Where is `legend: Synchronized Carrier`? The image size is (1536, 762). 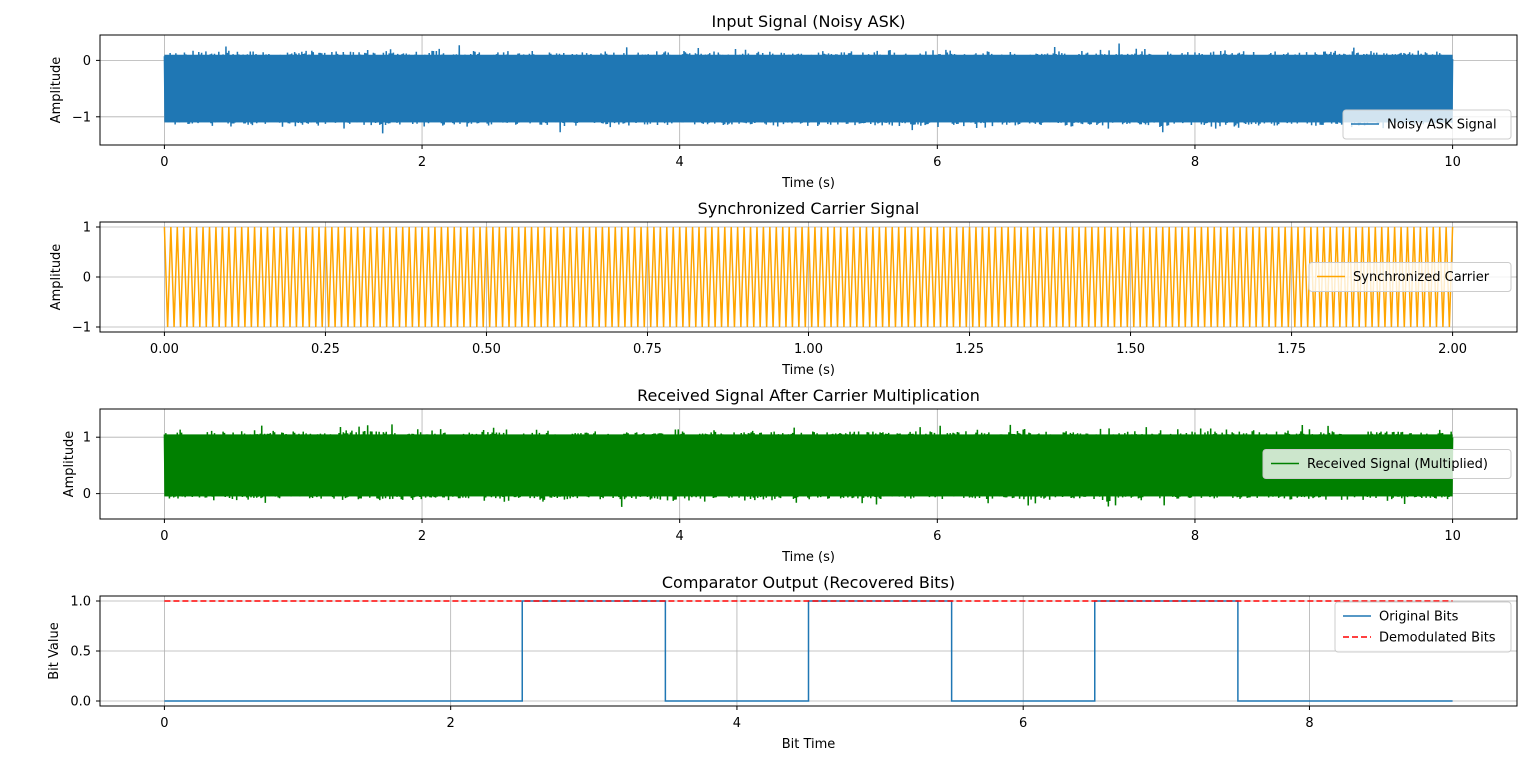
legend: Synchronized Carrier is located at coordinates (1410, 277).